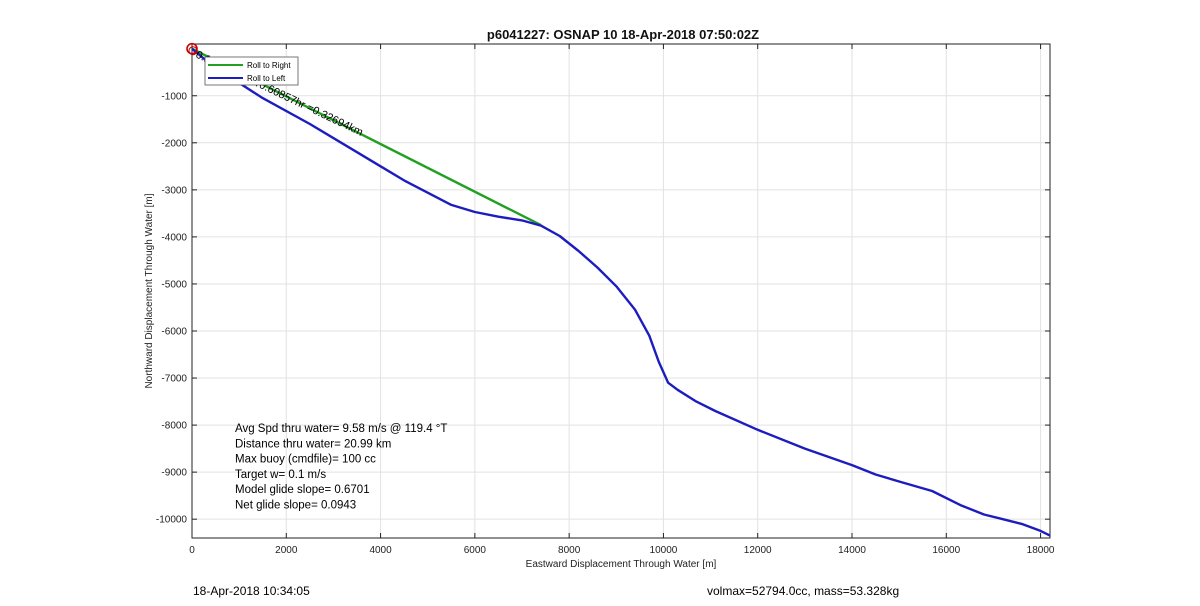  Describe the element at coordinates (852, 550) in the screenshot. I see `x-tick-label: 14000` at that location.